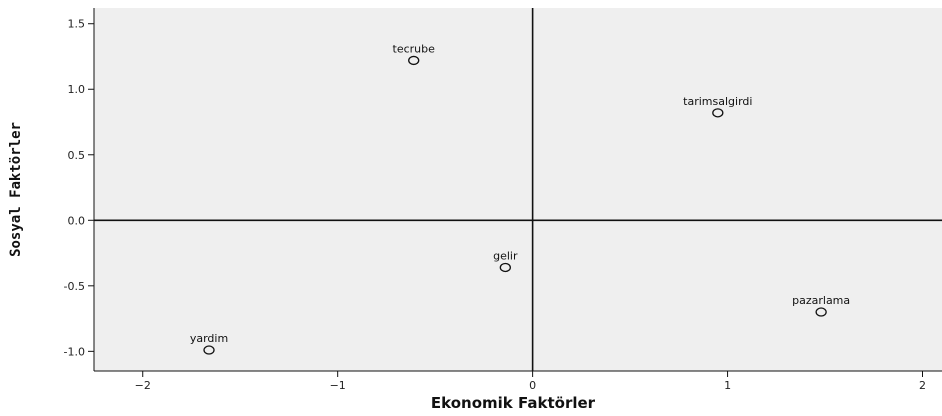 The height and width of the screenshot is (416, 942). Describe the element at coordinates (338, 385) in the screenshot. I see `x-tick-label: −1` at that location.